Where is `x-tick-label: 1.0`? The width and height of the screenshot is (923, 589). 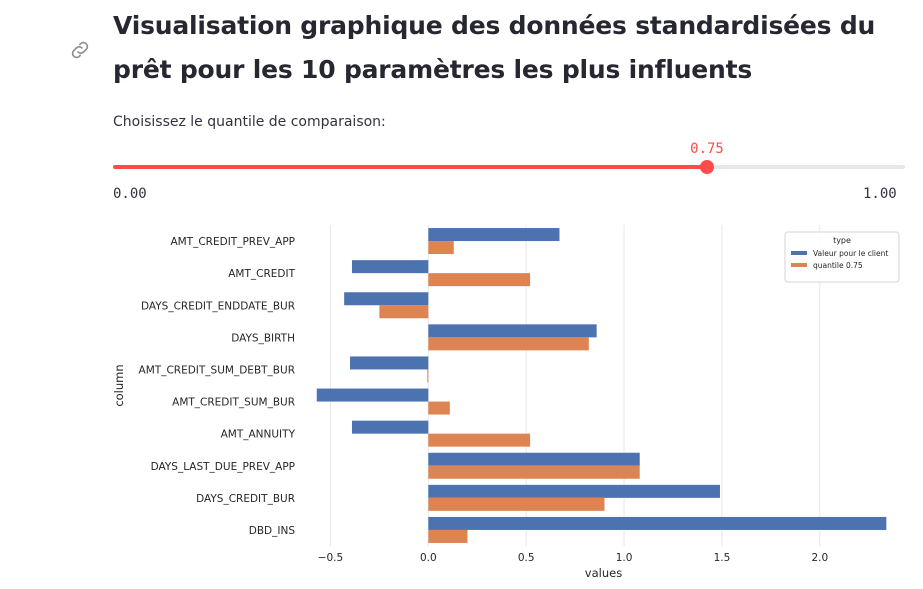
x-tick-label: 1.0 is located at coordinates (624, 558).